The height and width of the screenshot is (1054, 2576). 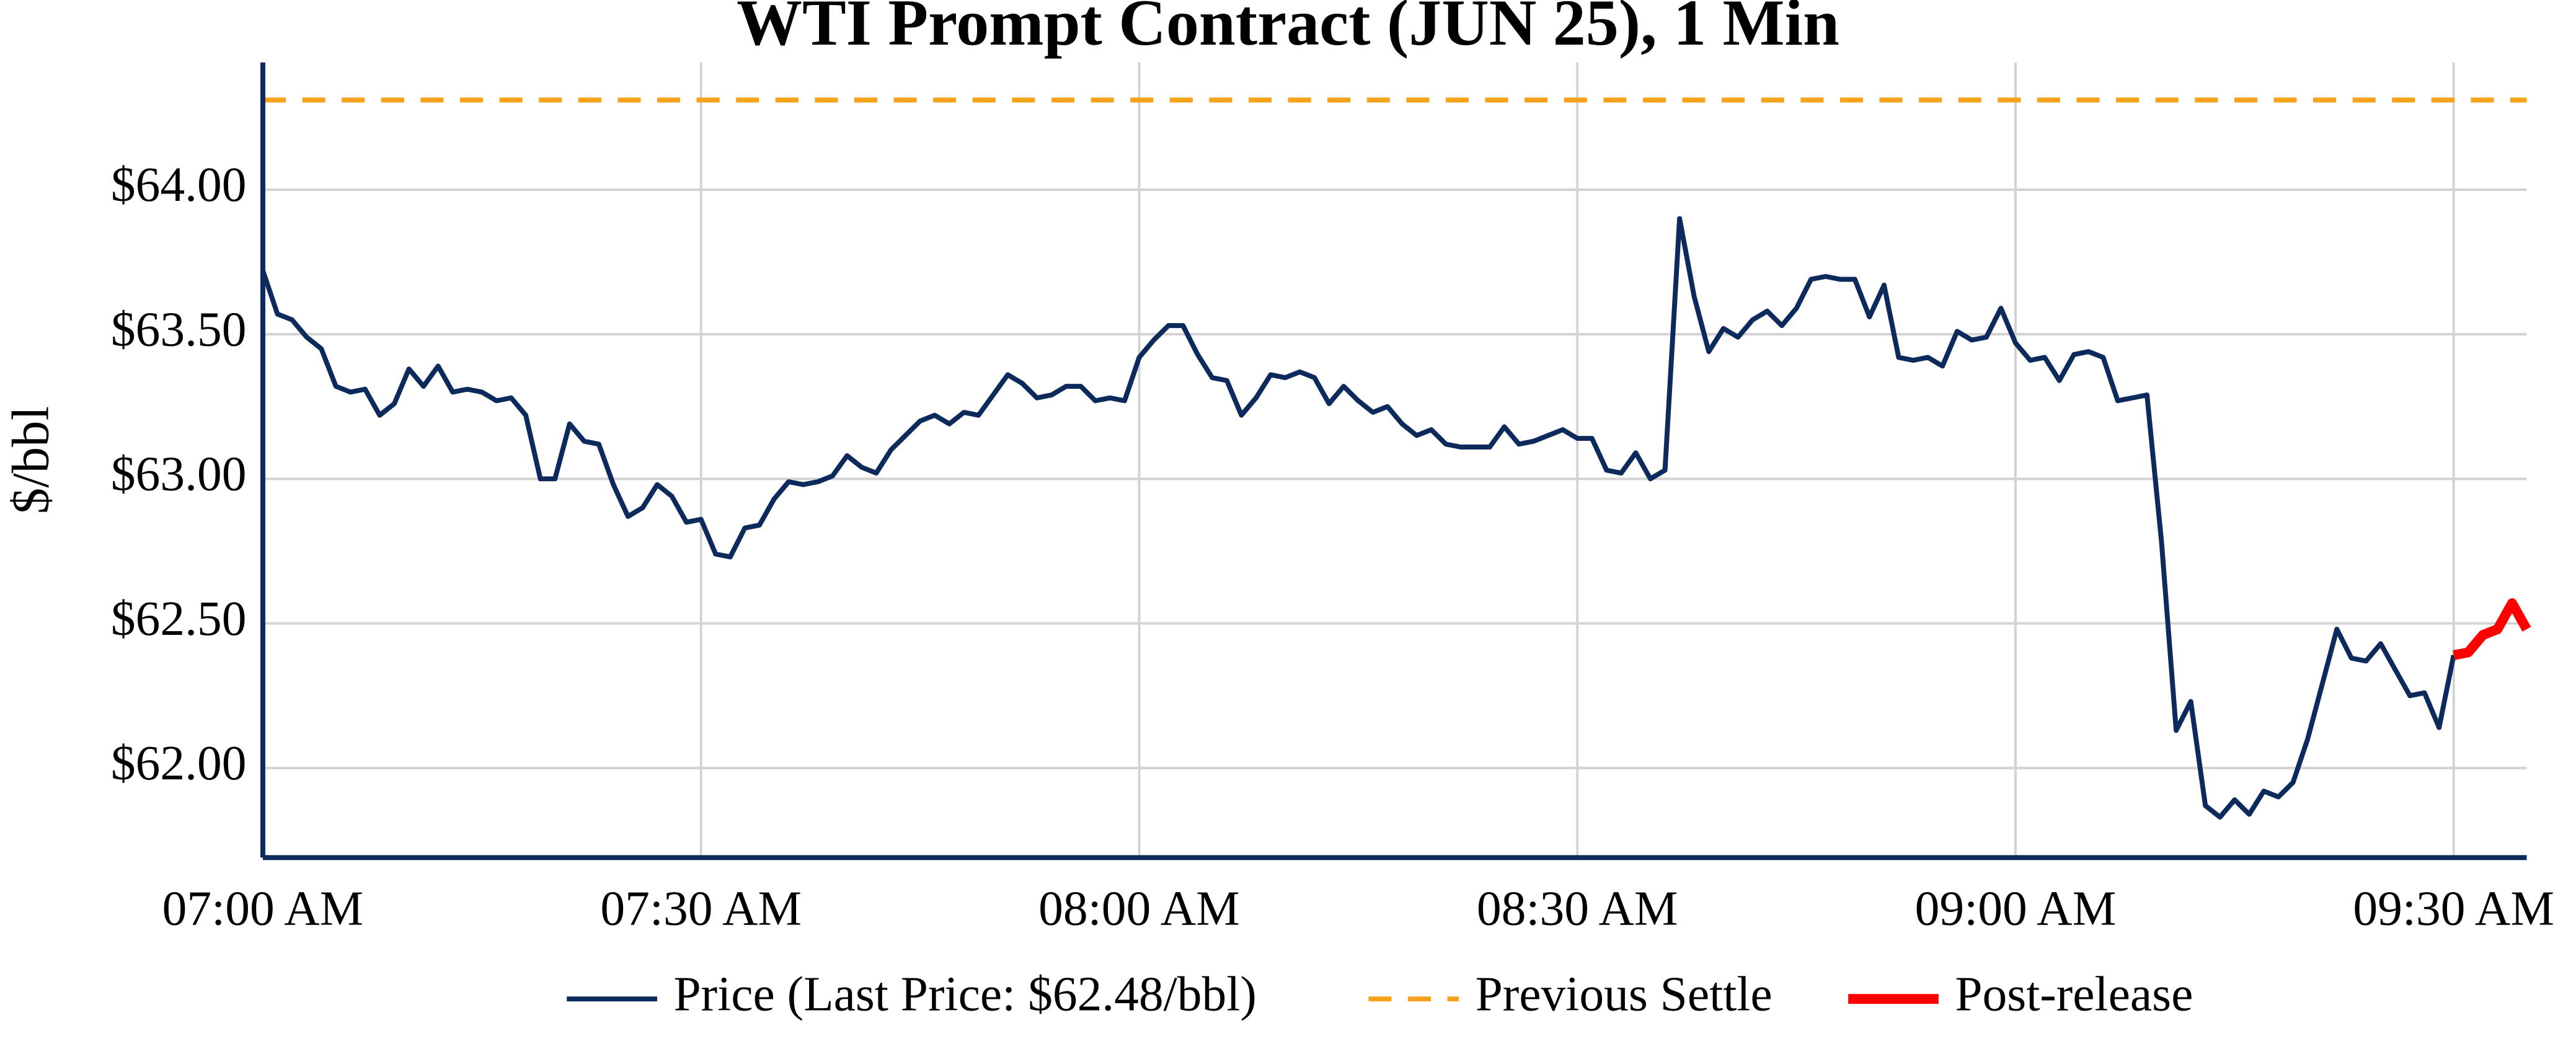 What do you see at coordinates (179, 184) in the screenshot?
I see `y-tick-label: $64.00` at bounding box center [179, 184].